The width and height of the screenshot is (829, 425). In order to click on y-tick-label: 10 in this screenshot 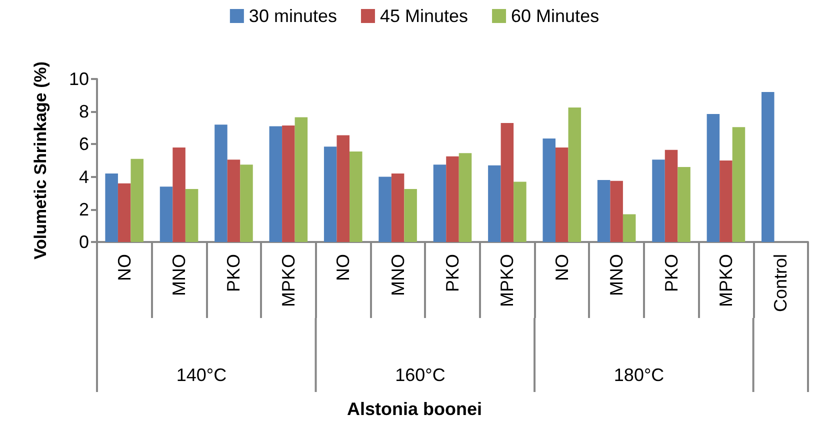, I will do `click(78, 79)`.